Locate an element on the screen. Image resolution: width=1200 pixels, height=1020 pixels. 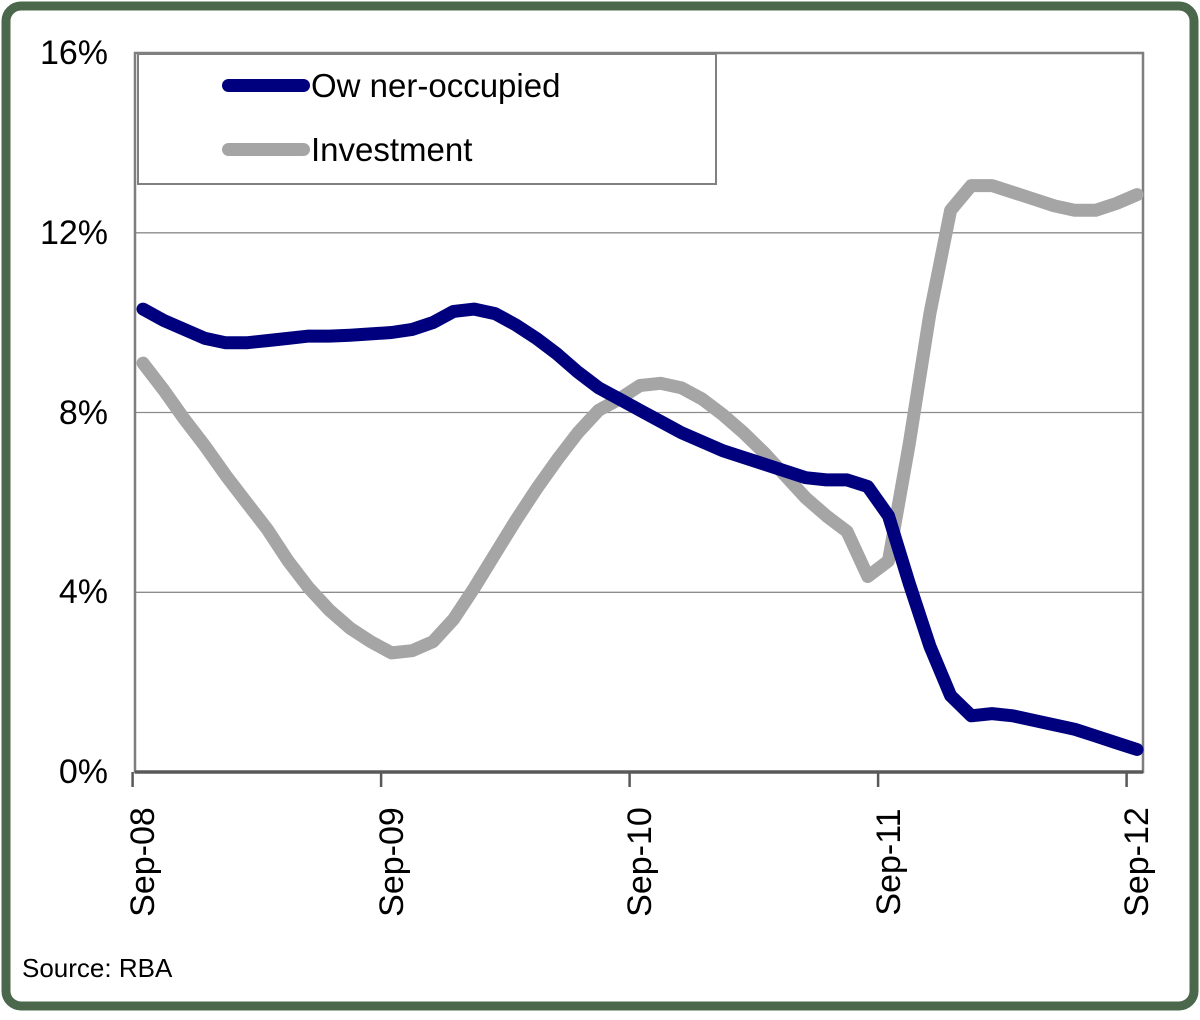
x-axis-label: Sep-10 is located at coordinates (640, 862).